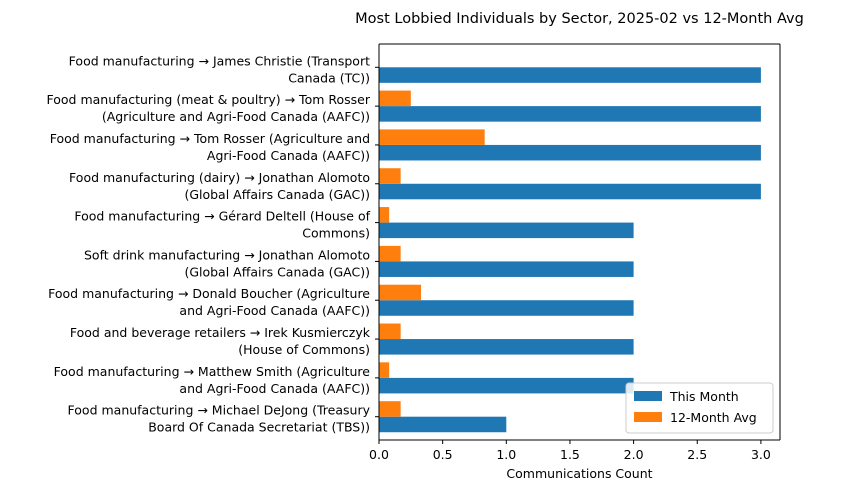 This screenshot has height=491, width=846. Describe the element at coordinates (259, 427) in the screenshot. I see `y-tick-label-line: Board Of Canada Secretariat (TBS))` at that location.